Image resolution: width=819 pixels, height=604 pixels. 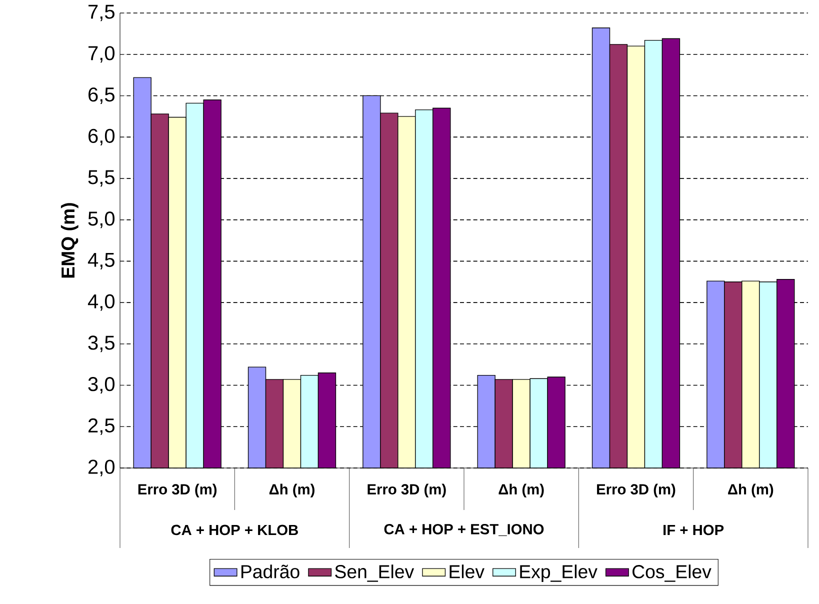 What do you see at coordinates (101, 344) in the screenshot?
I see `y-tick-label: 3,5` at bounding box center [101, 344].